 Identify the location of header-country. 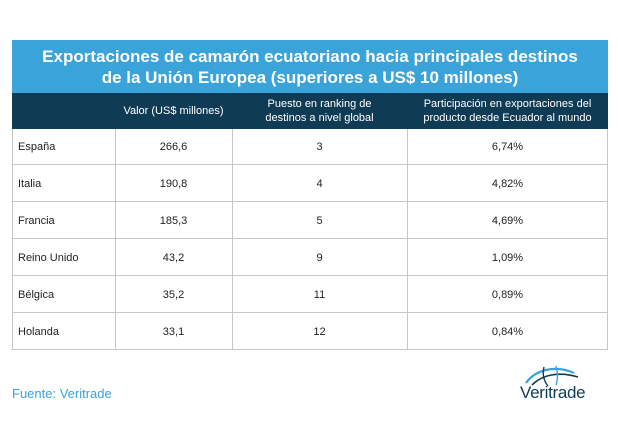
(63, 111).